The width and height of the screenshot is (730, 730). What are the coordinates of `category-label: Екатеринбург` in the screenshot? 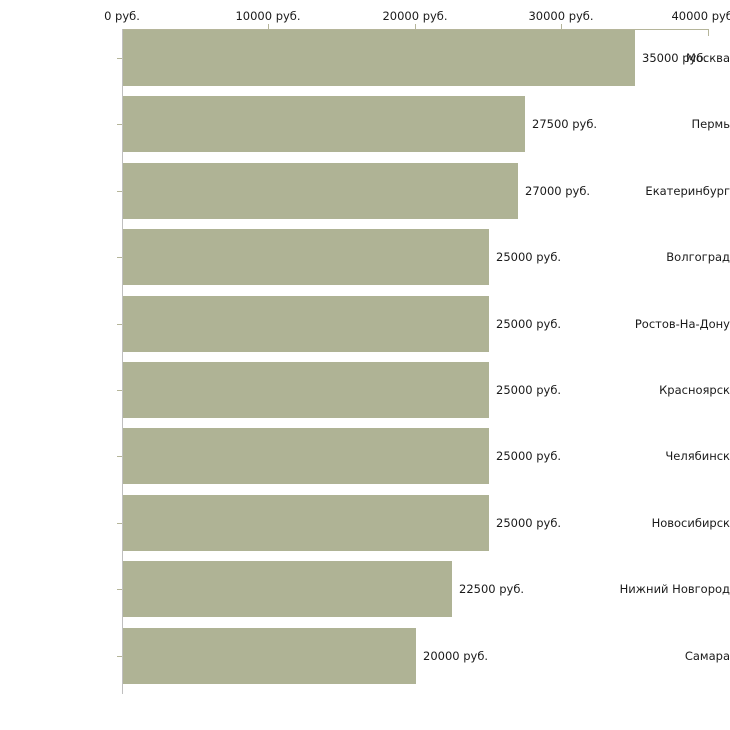 It's located at (687, 190).